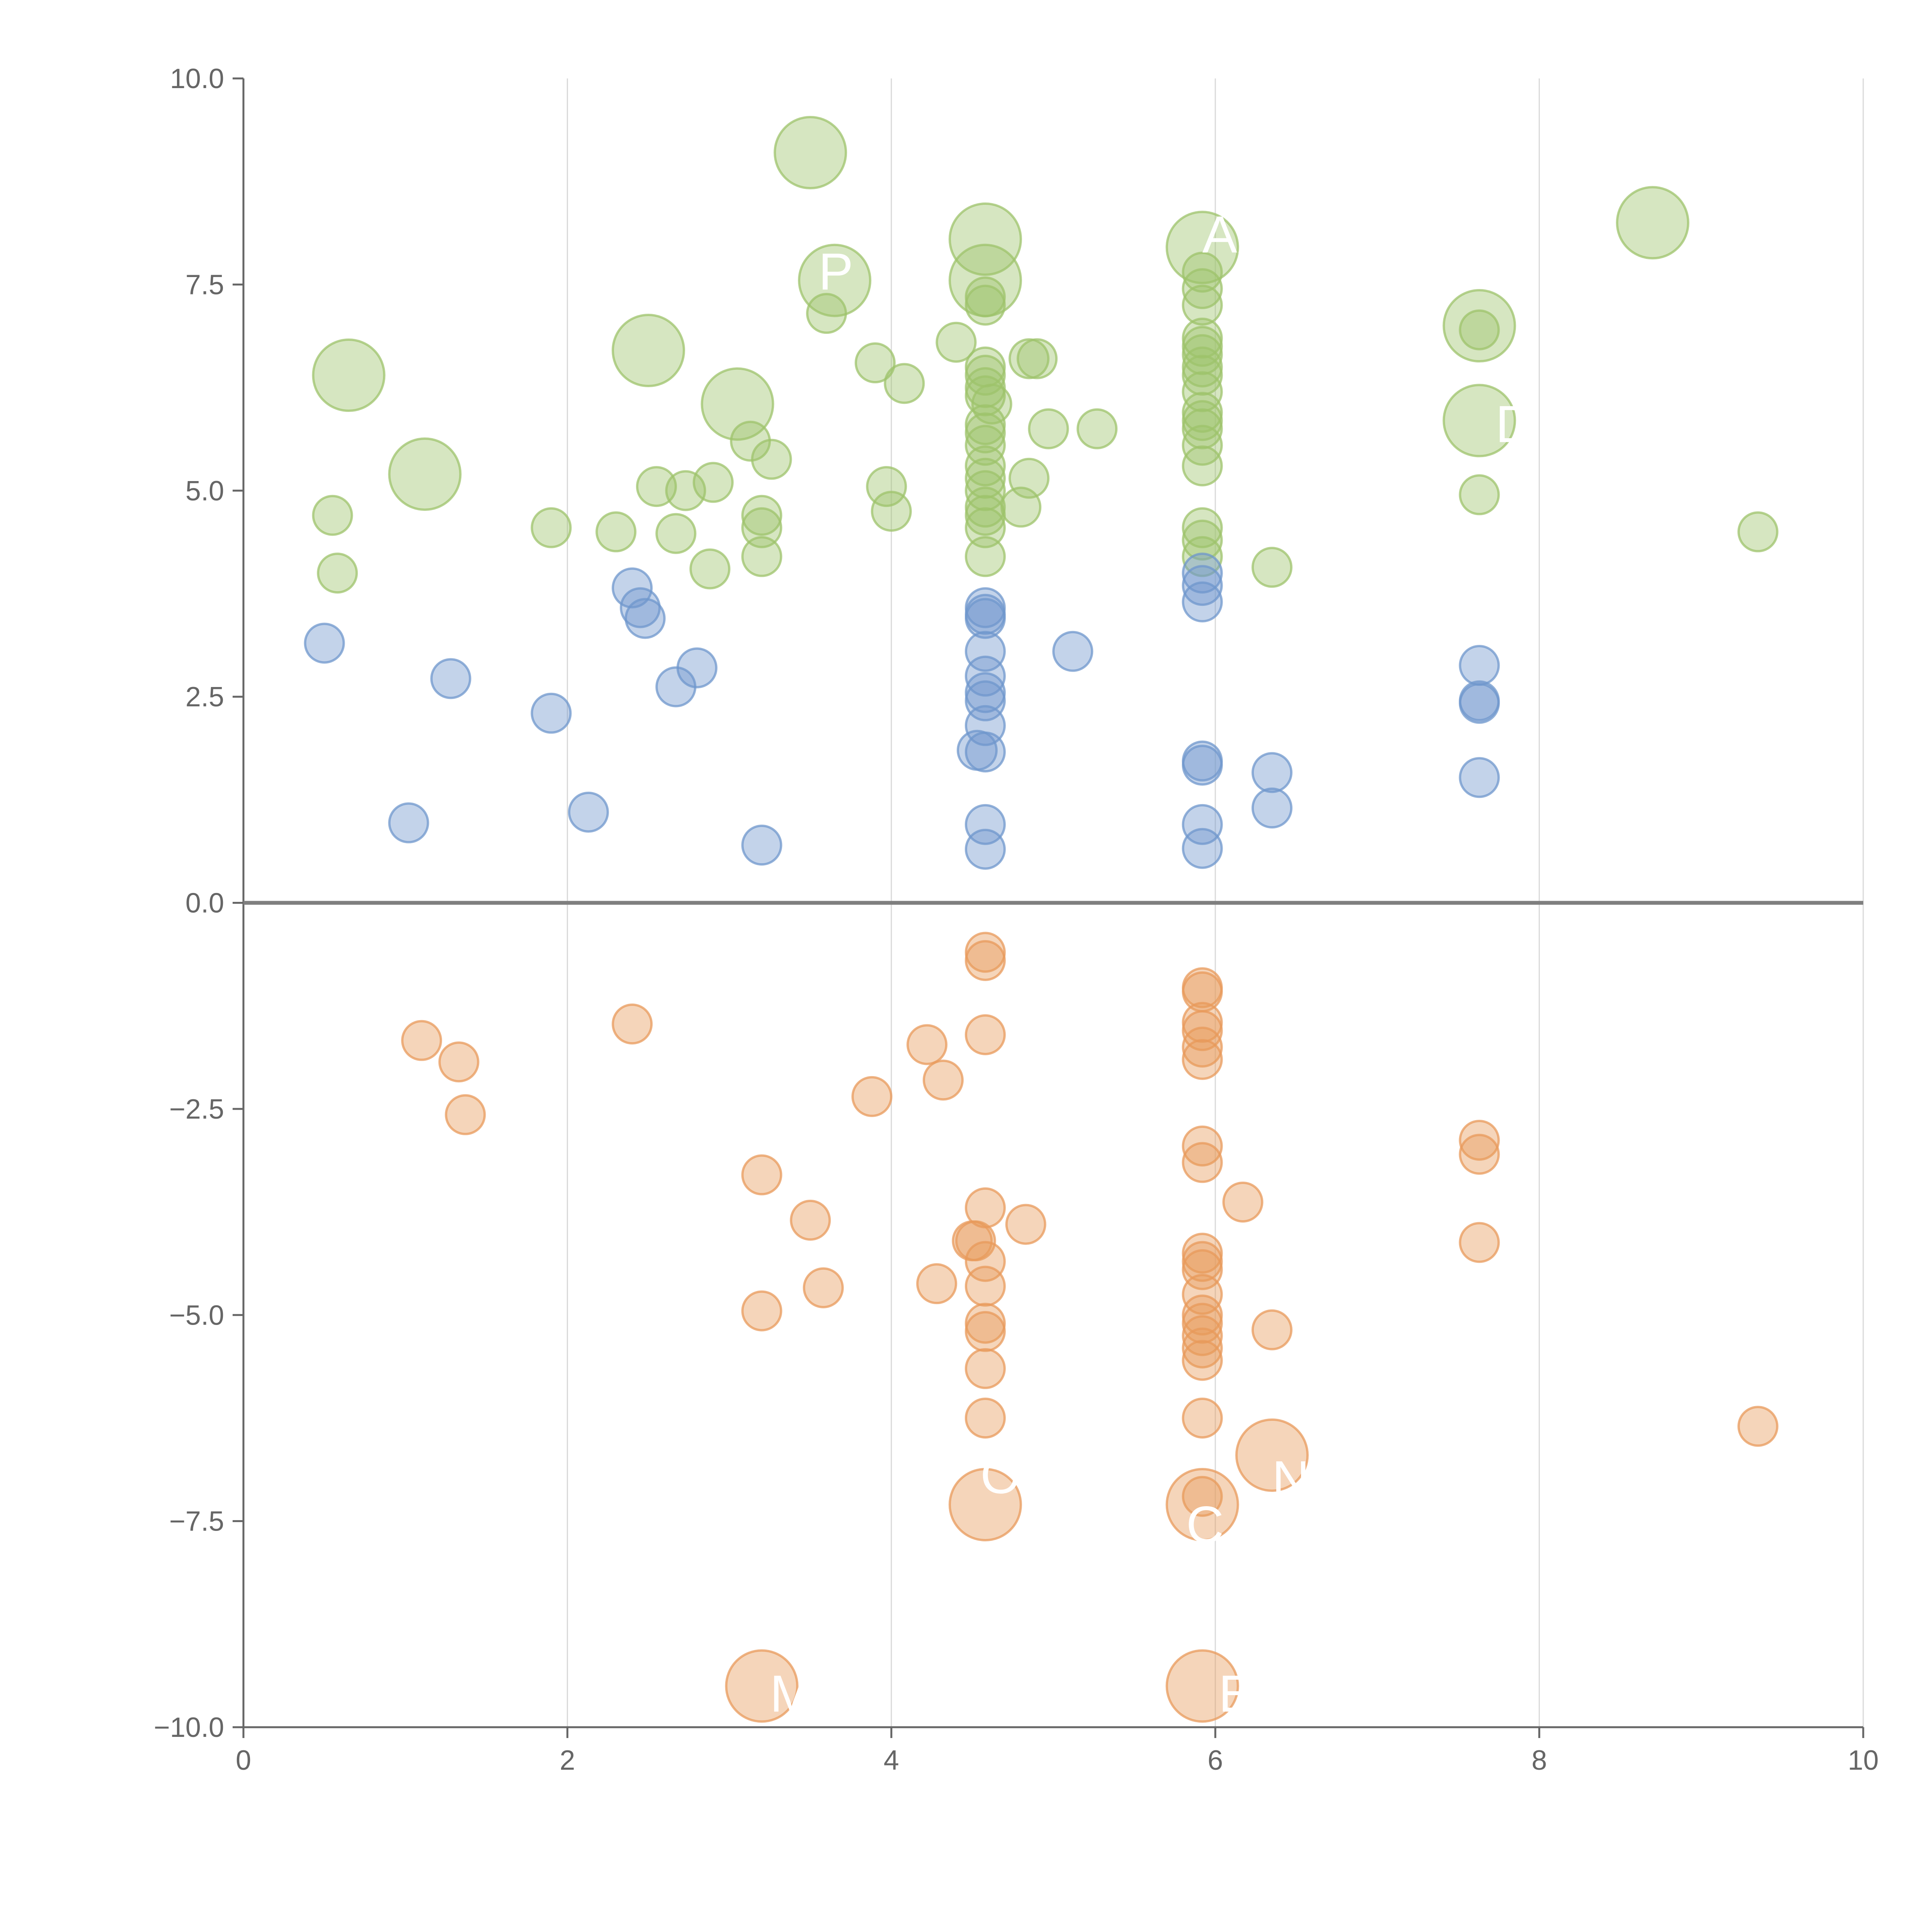  What do you see at coordinates (1000, 1475) in the screenshot?
I see `bubble-label: O` at bounding box center [1000, 1475].